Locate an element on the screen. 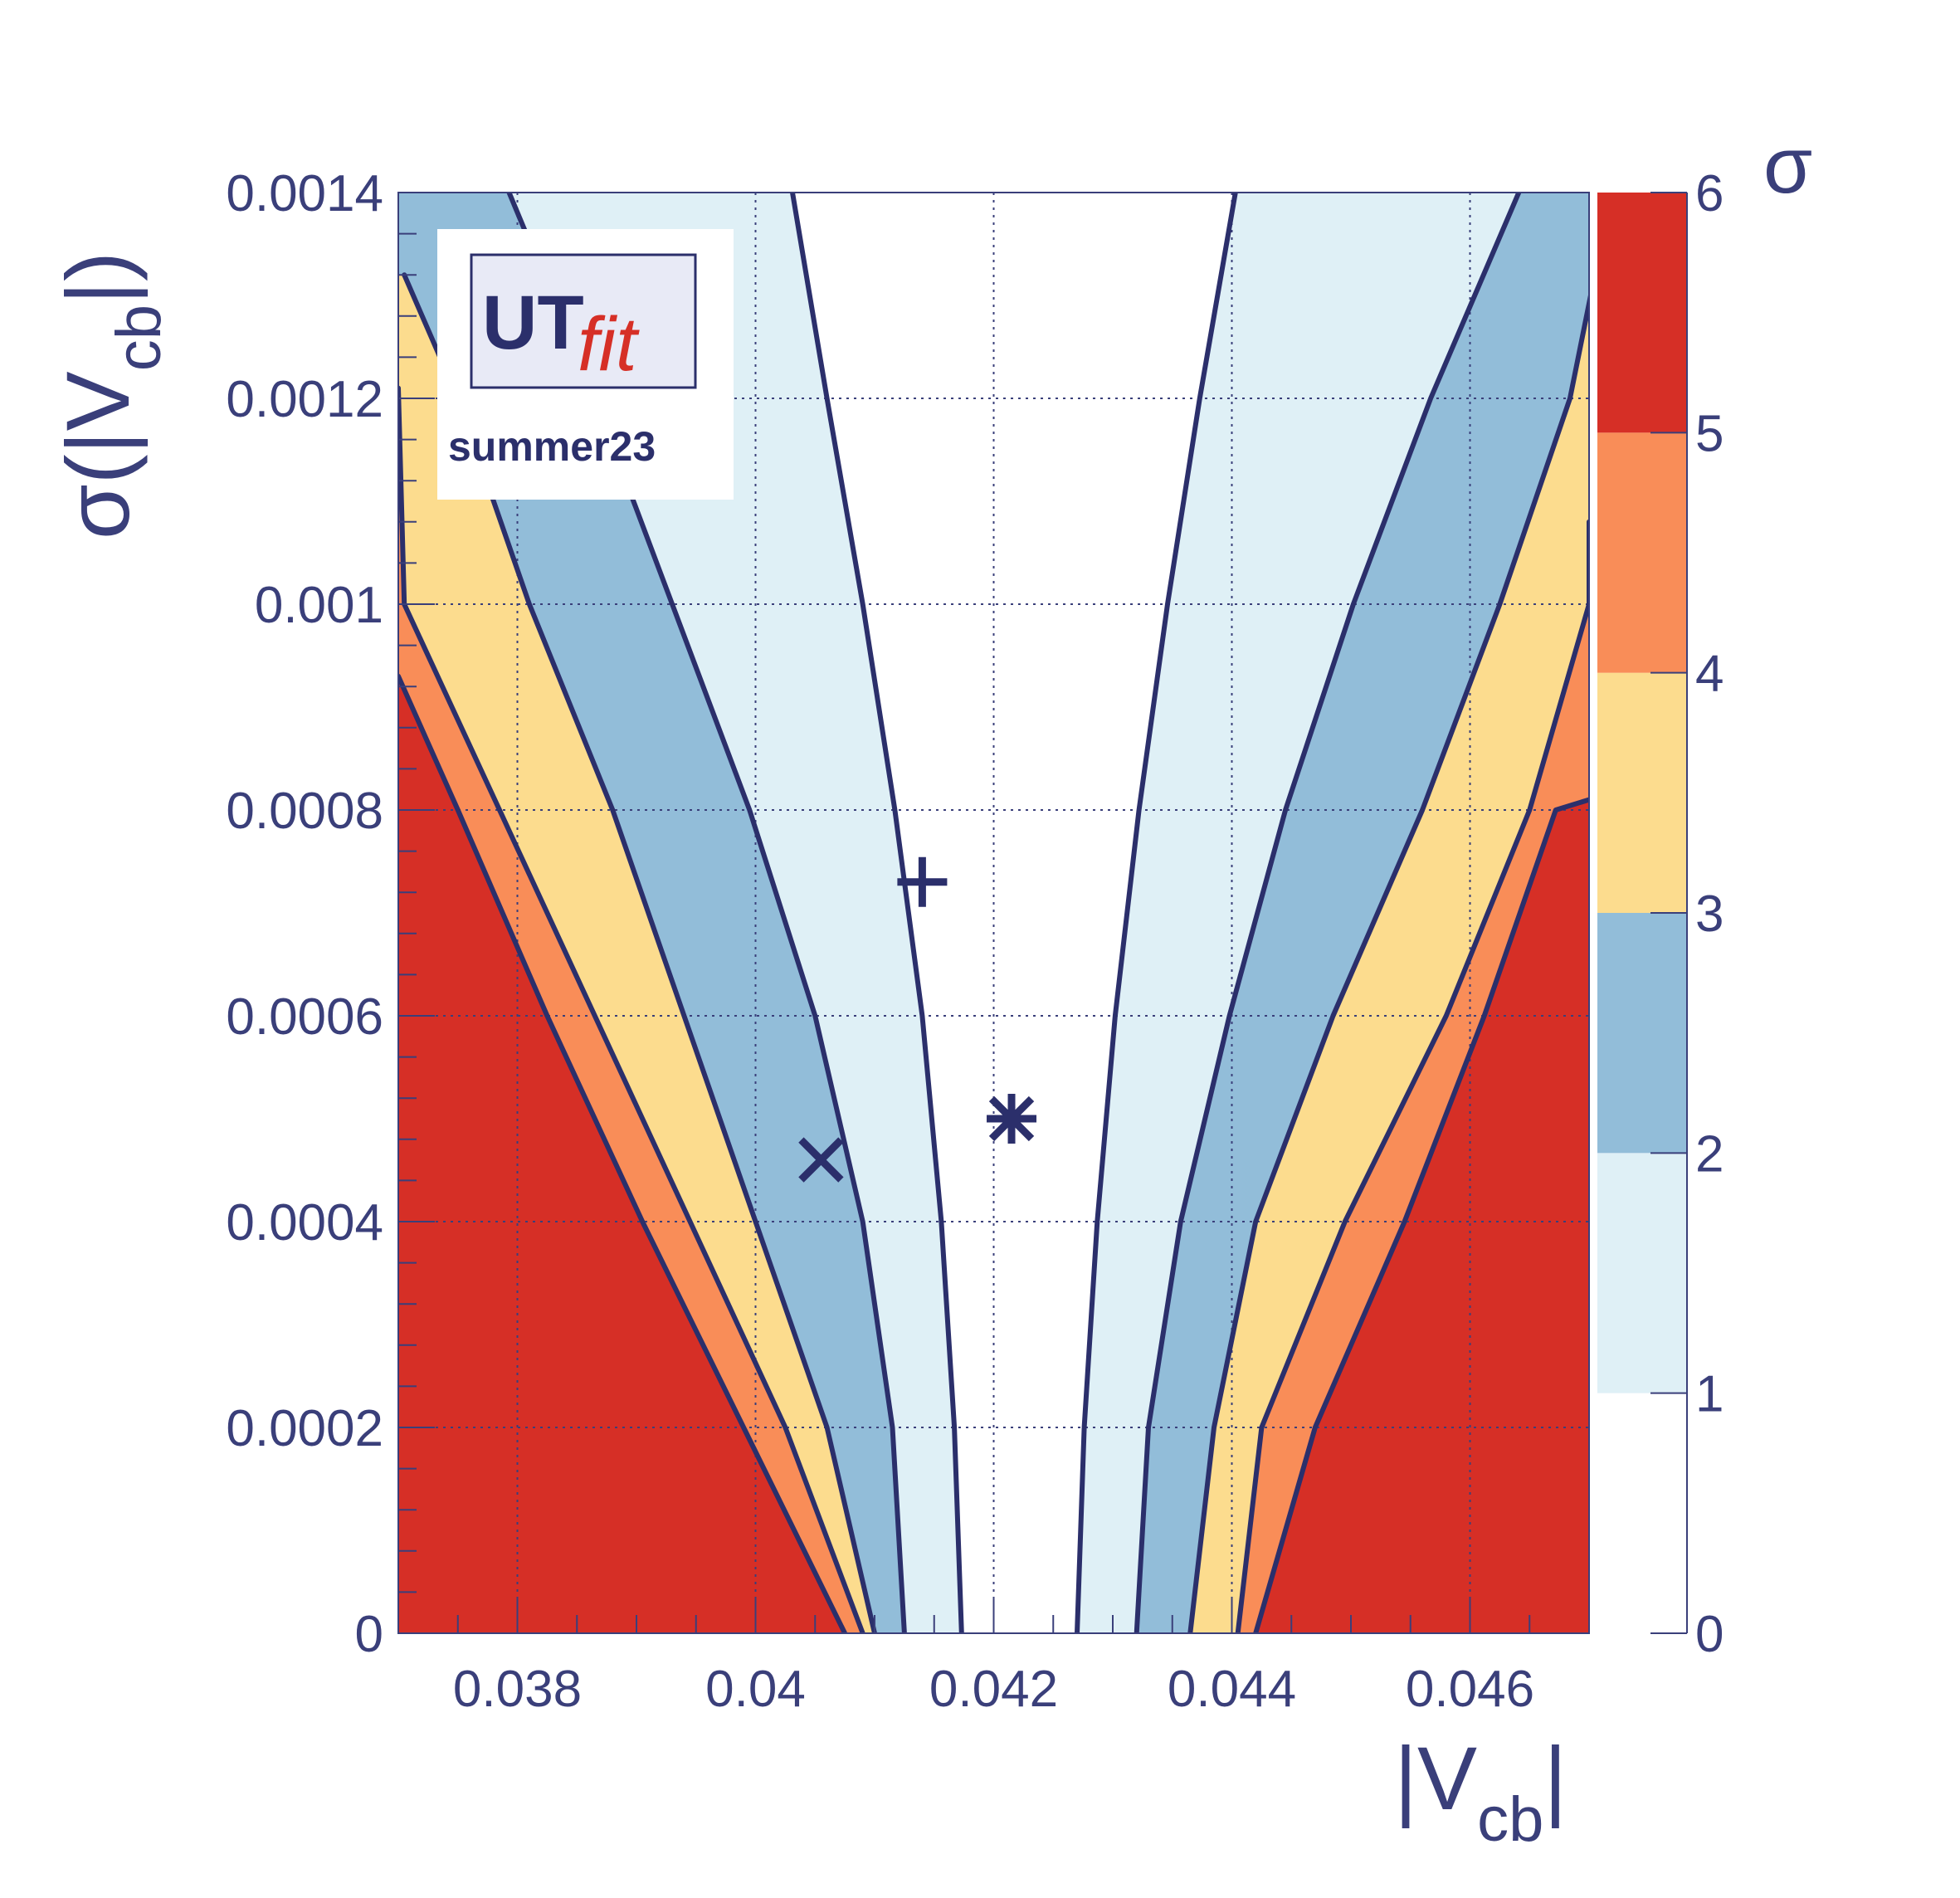 Image resolution: width=1960 pixels, height=1898 pixels. contour-1sigma-left is located at coordinates (877, 913).